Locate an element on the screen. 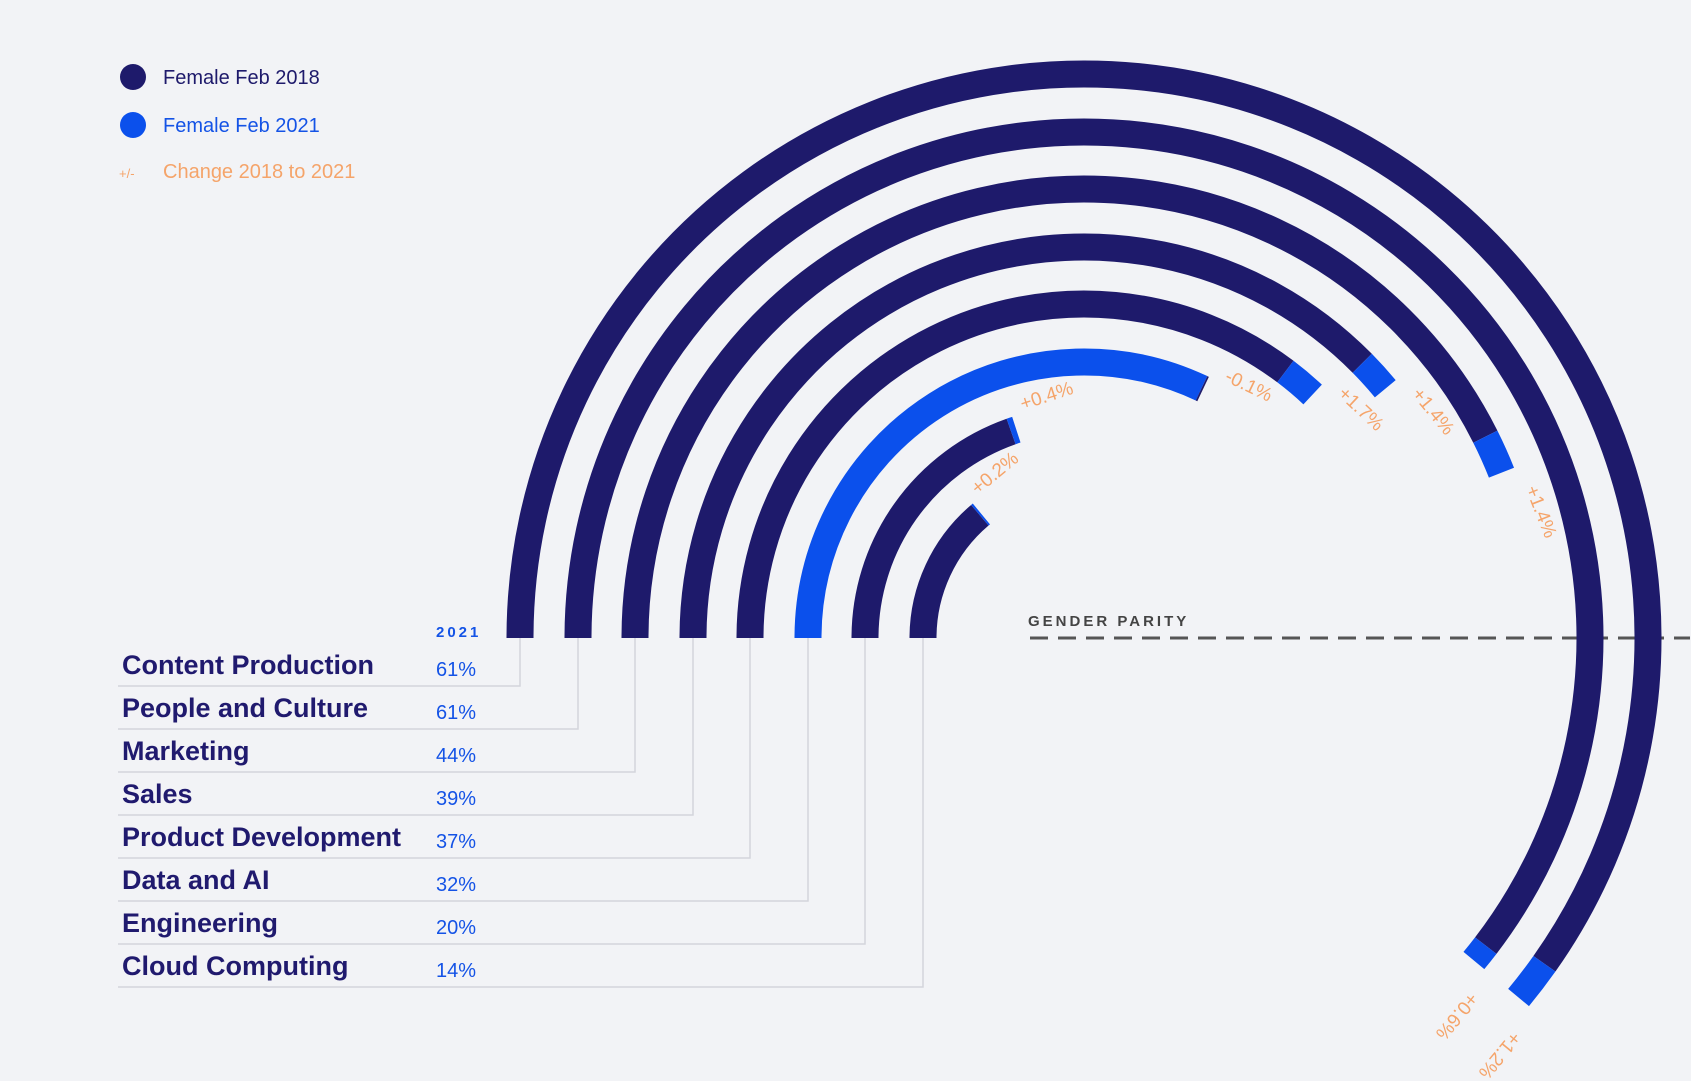 The height and width of the screenshot is (1081, 1691). arc-2018-product-development is located at coordinates (1015, 464).